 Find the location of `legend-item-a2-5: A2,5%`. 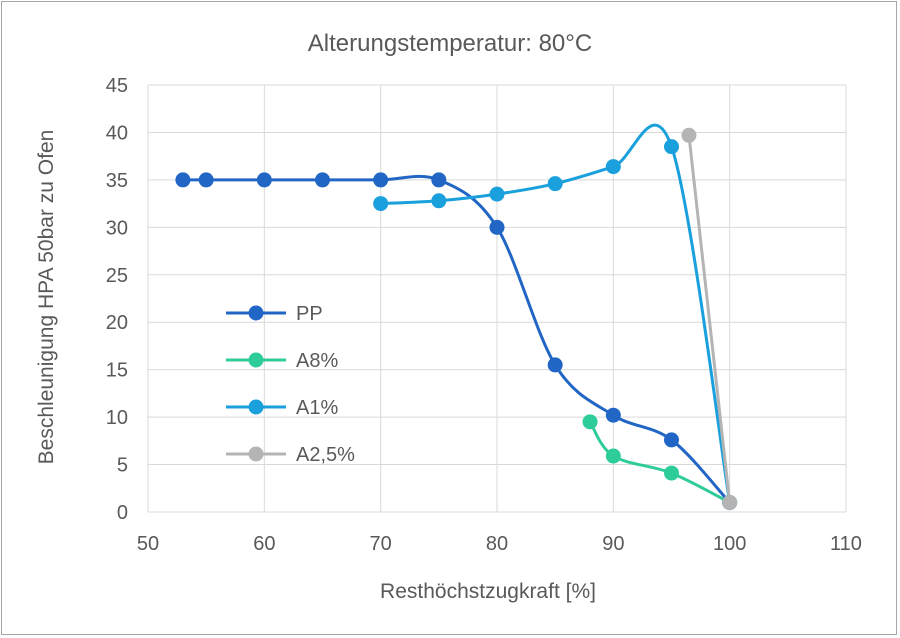

legend-item-a2-5: A2,5% is located at coordinates (290, 455).